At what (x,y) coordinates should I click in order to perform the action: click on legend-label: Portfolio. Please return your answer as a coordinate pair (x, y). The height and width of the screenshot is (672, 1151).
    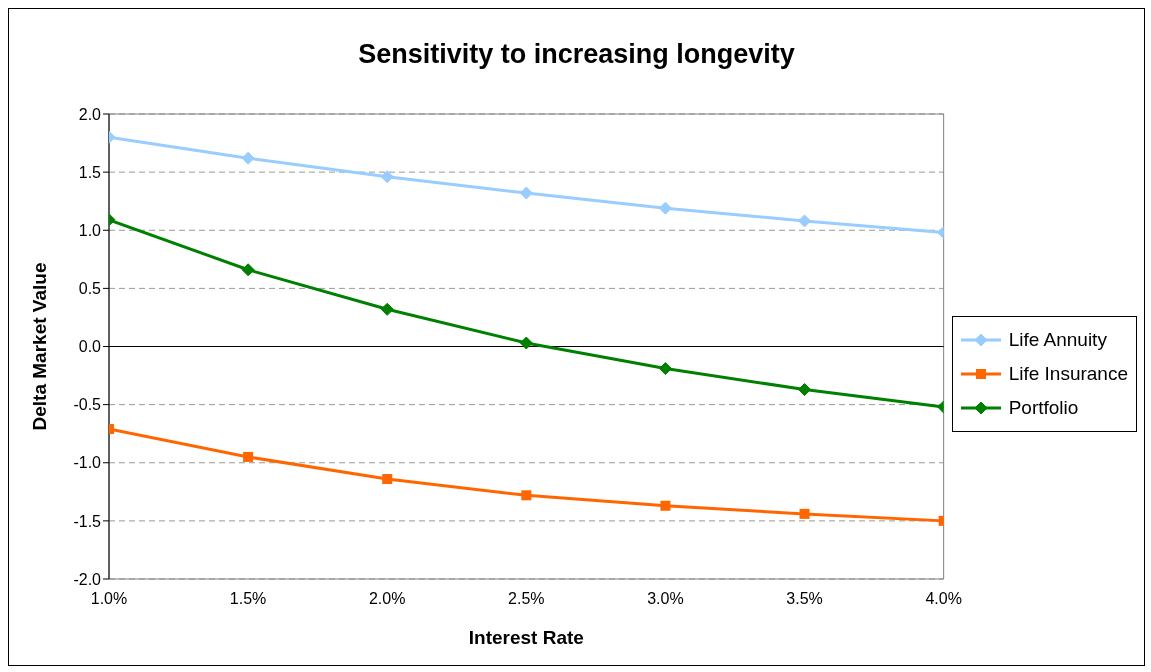
    Looking at the image, I should click on (1043, 408).